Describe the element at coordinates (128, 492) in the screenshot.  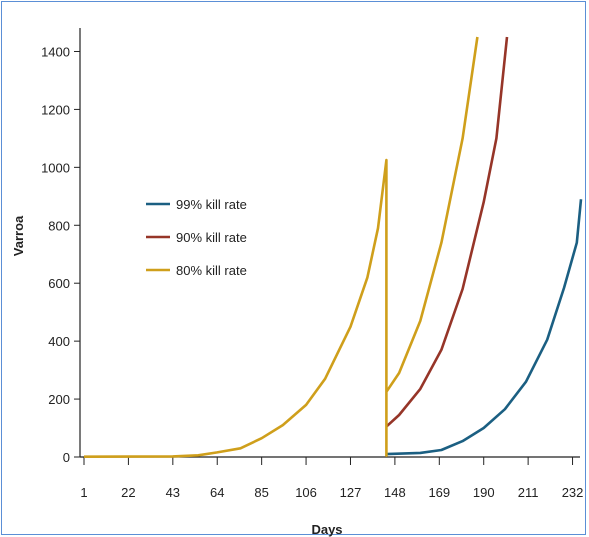
I see `x-tick-label: 22` at that location.